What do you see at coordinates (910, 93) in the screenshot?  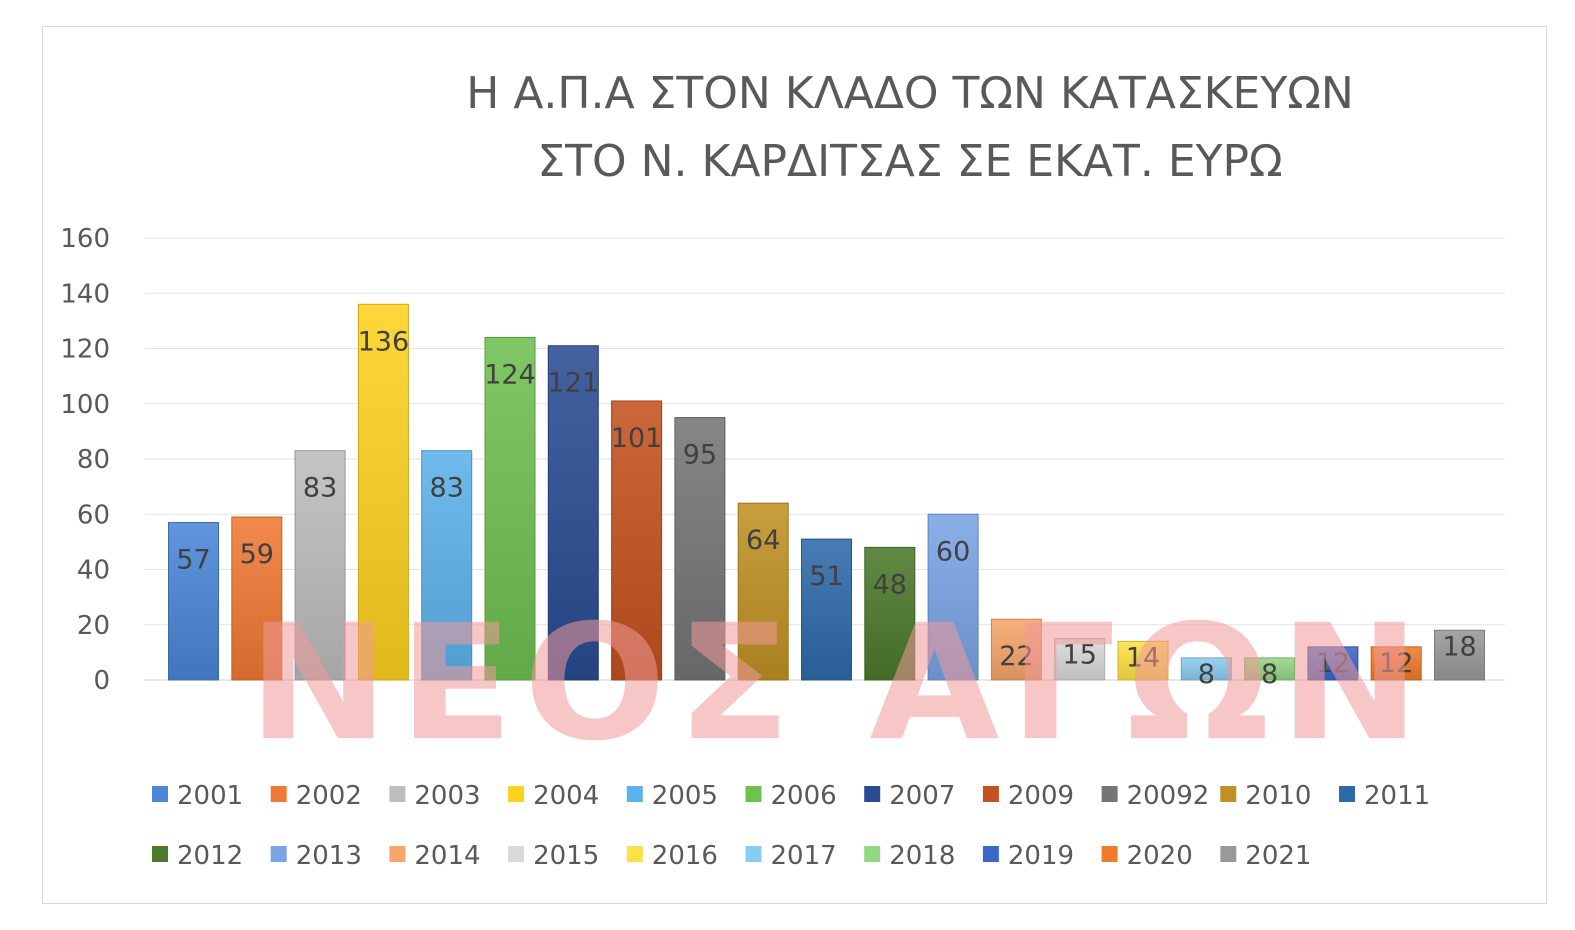 I see `chart-title-line-1: Η Α.Π.Α ΣΤΟΝ ΚΛΑΔΟ ΤΩΝ ΚΑΤΑΣΚΕΥΩΝ` at bounding box center [910, 93].